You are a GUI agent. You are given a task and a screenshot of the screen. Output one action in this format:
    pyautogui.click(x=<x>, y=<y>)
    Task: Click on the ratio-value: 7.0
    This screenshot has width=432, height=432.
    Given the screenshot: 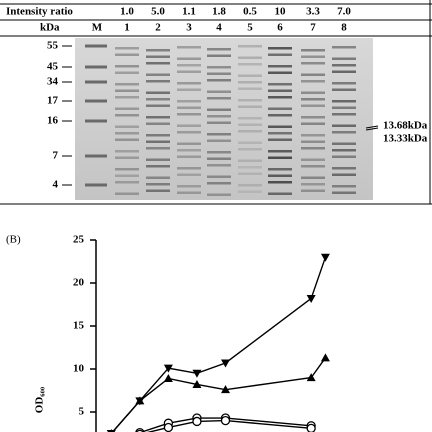 What is the action you would take?
    pyautogui.click(x=344, y=12)
    